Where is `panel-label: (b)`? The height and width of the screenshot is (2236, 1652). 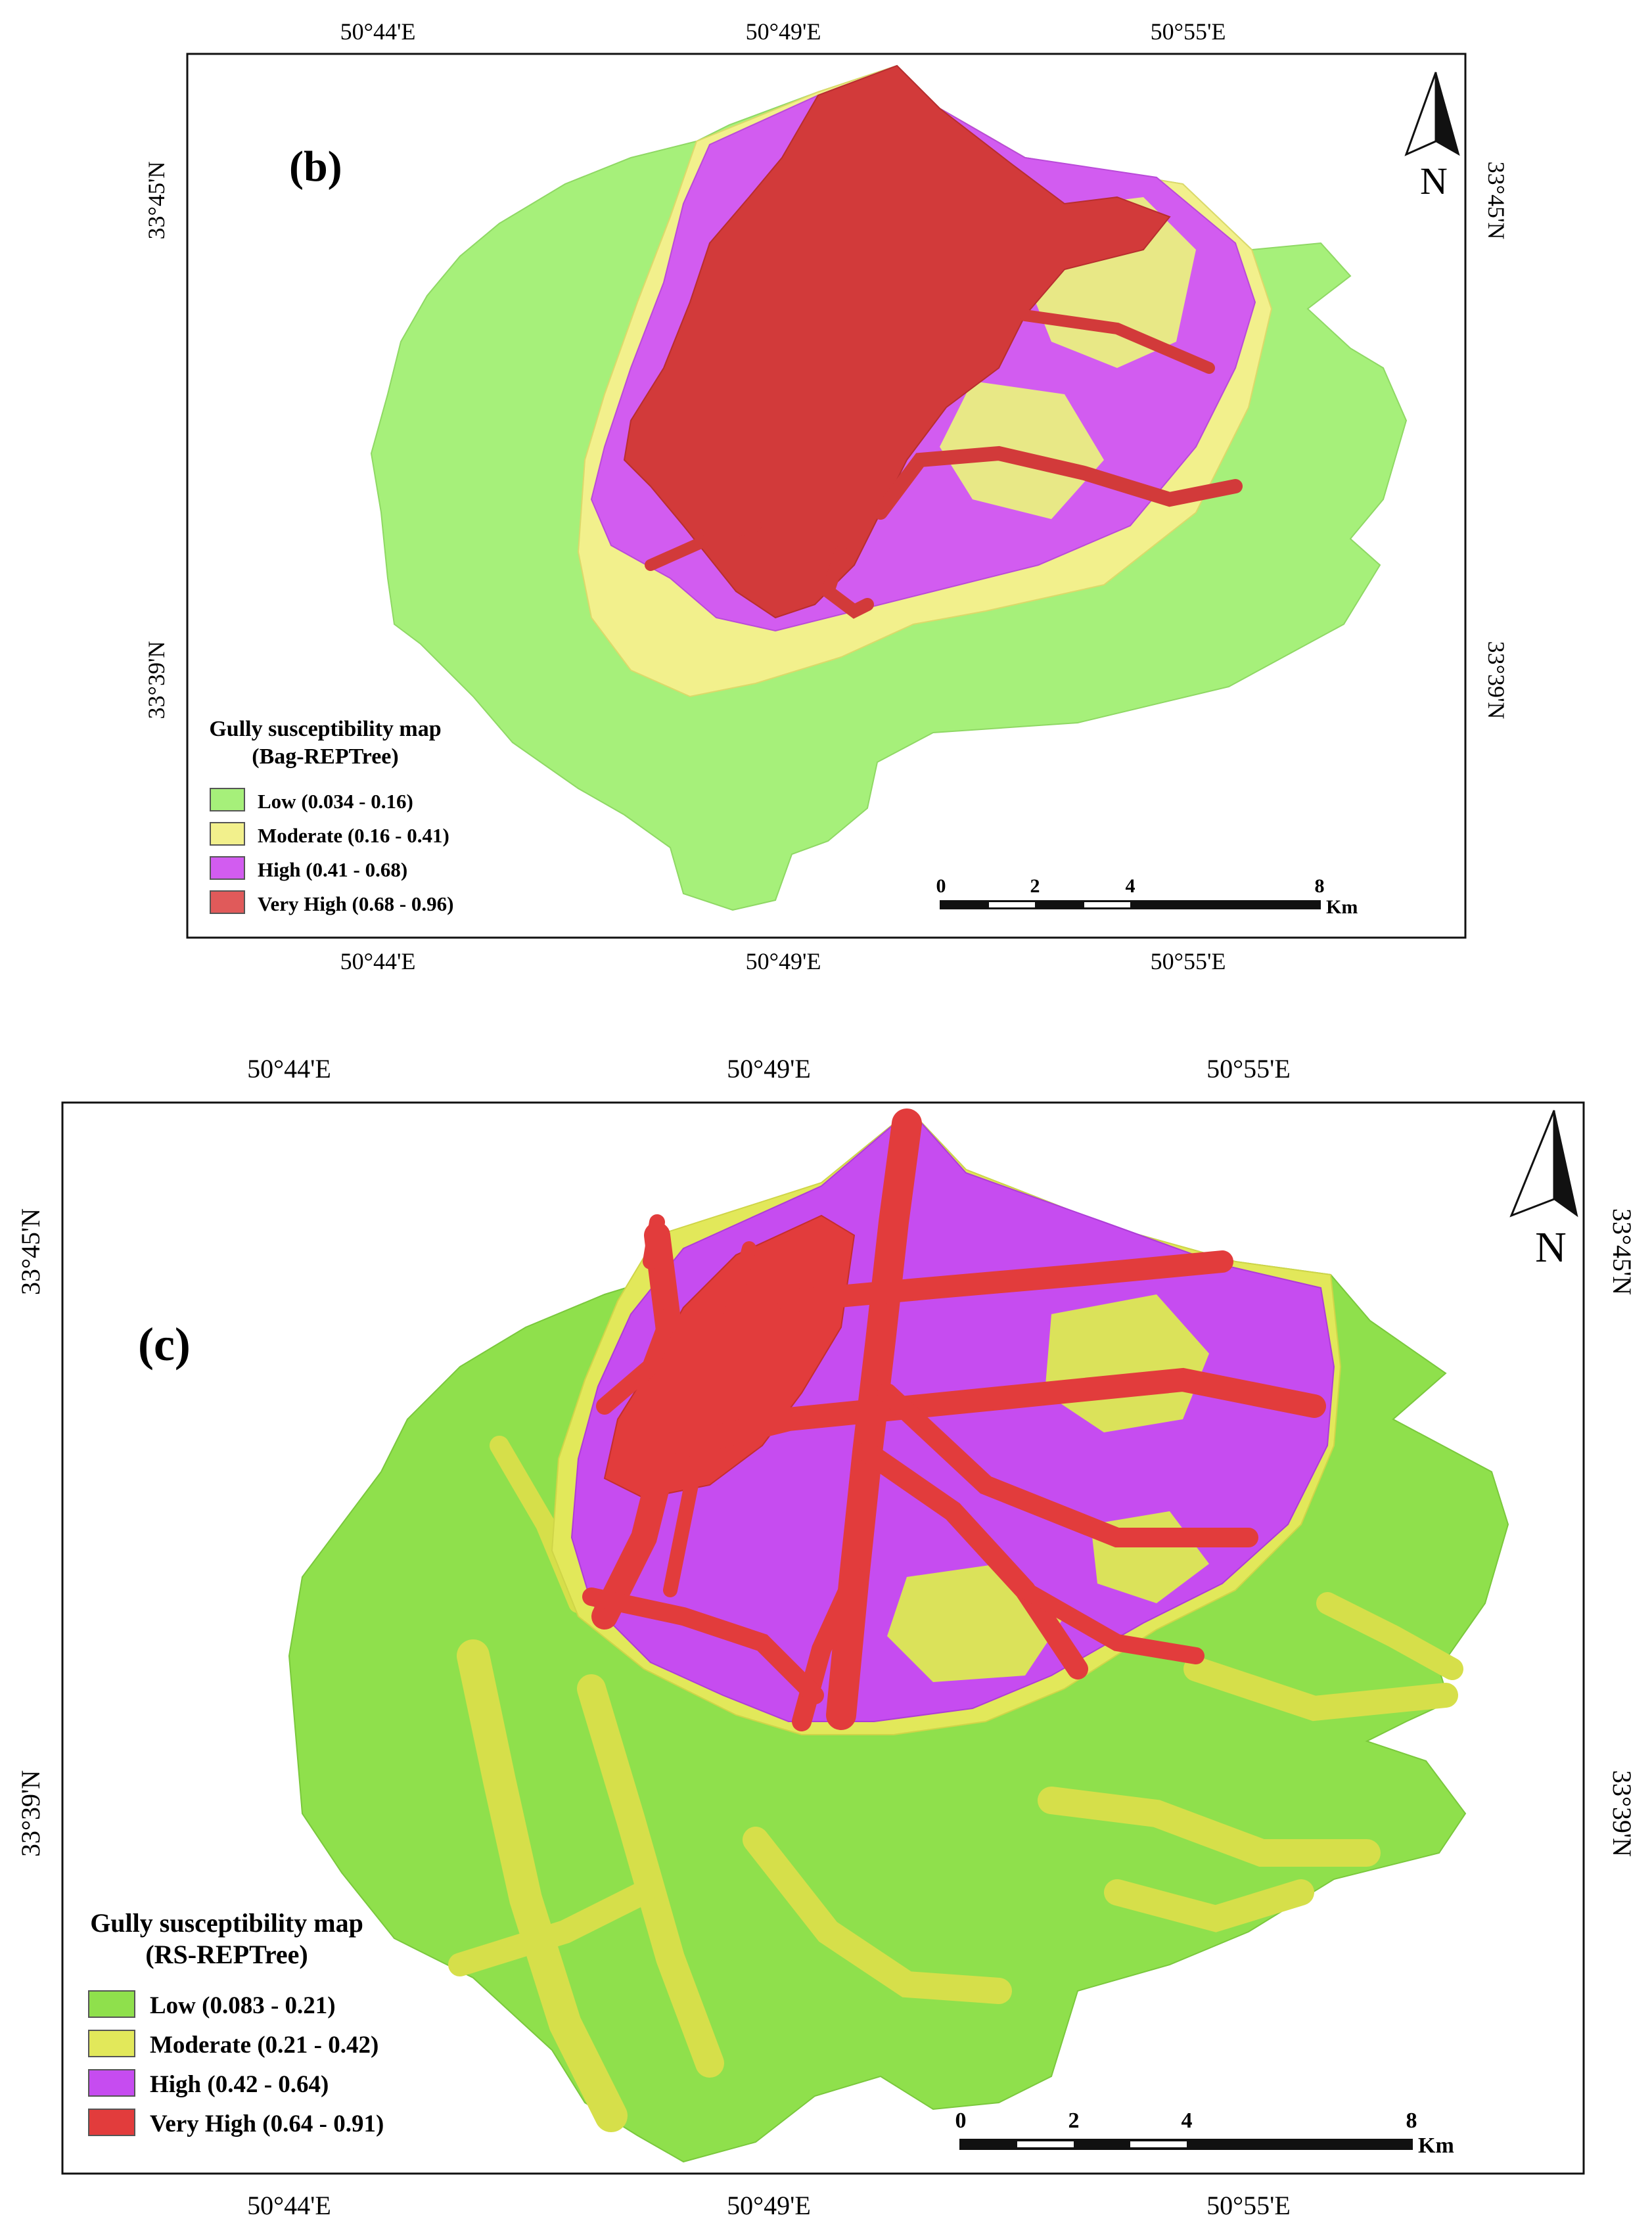
panel-label: (b) is located at coordinates (315, 167).